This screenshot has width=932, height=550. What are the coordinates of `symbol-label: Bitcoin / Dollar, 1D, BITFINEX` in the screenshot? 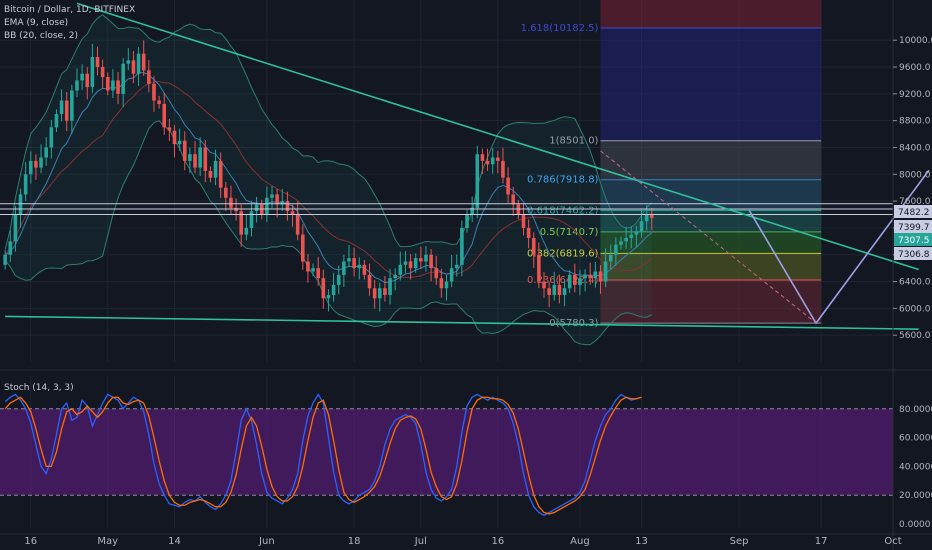 It's located at (70, 10).